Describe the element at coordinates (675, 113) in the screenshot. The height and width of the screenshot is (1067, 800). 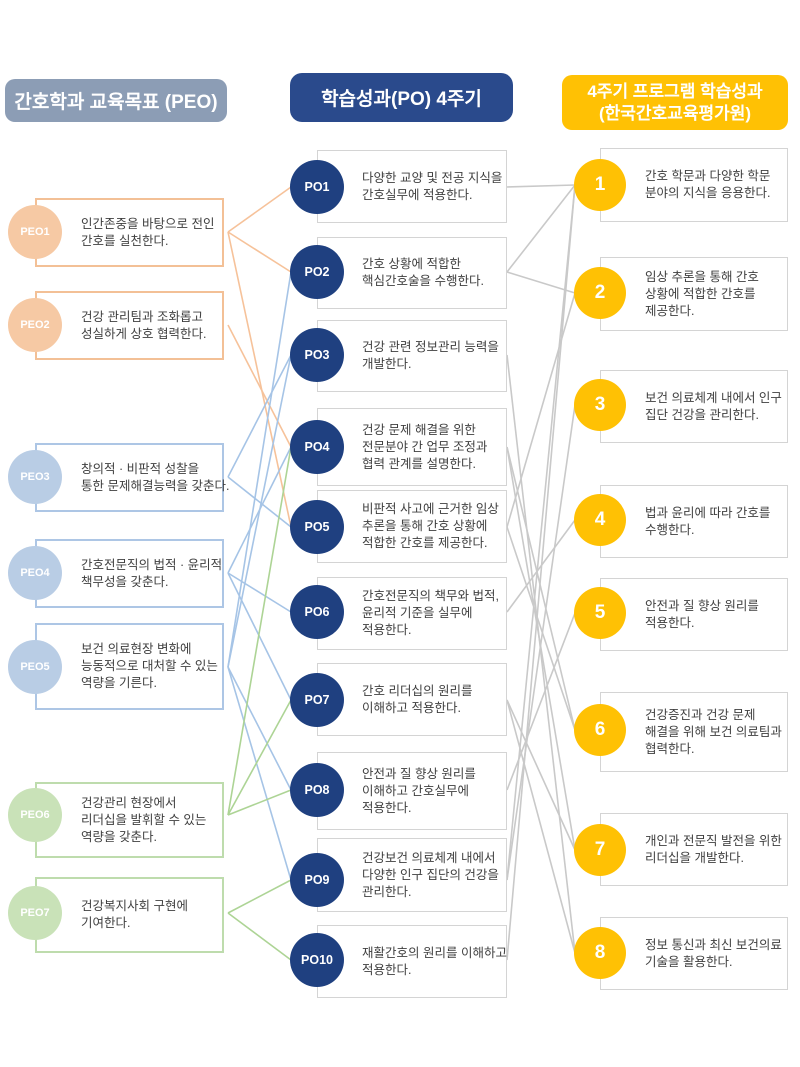
I see `outcome-column-header-line2: (한국간호교육평가원)` at that location.